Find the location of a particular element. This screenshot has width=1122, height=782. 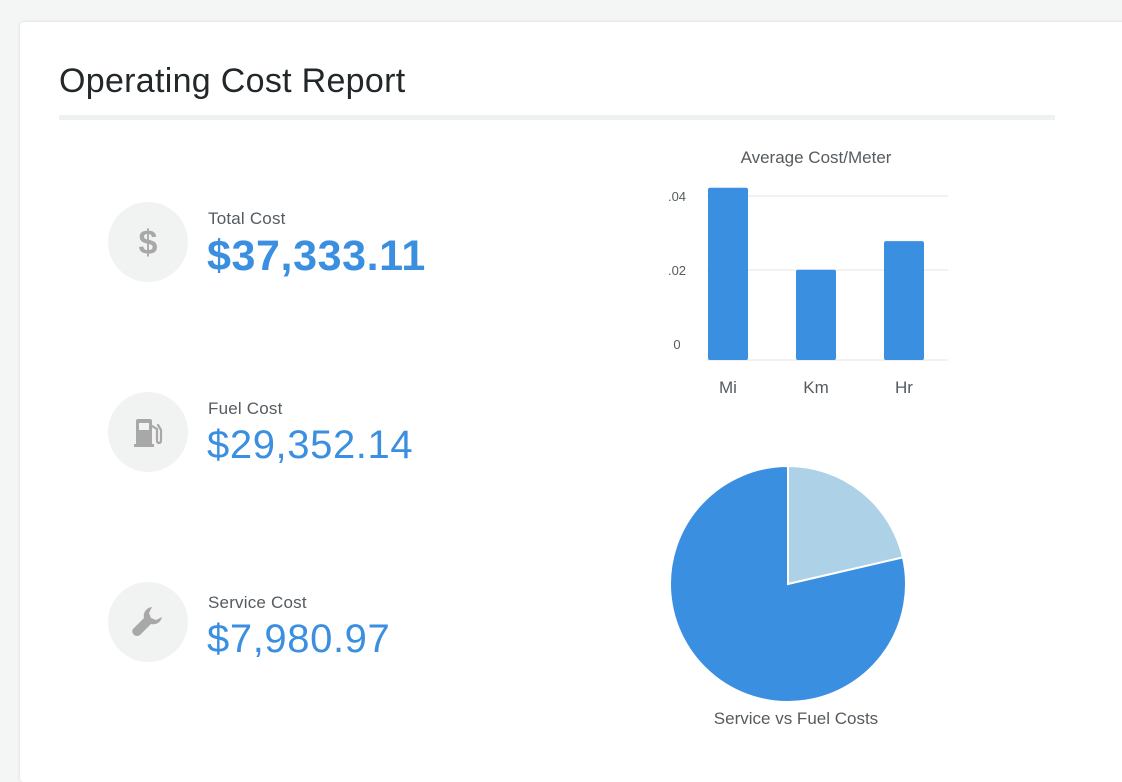

average-cost-bar-chart: Average Cost/Meter 0 .02 .04 Mi Km Hr is located at coordinates (808, 272).